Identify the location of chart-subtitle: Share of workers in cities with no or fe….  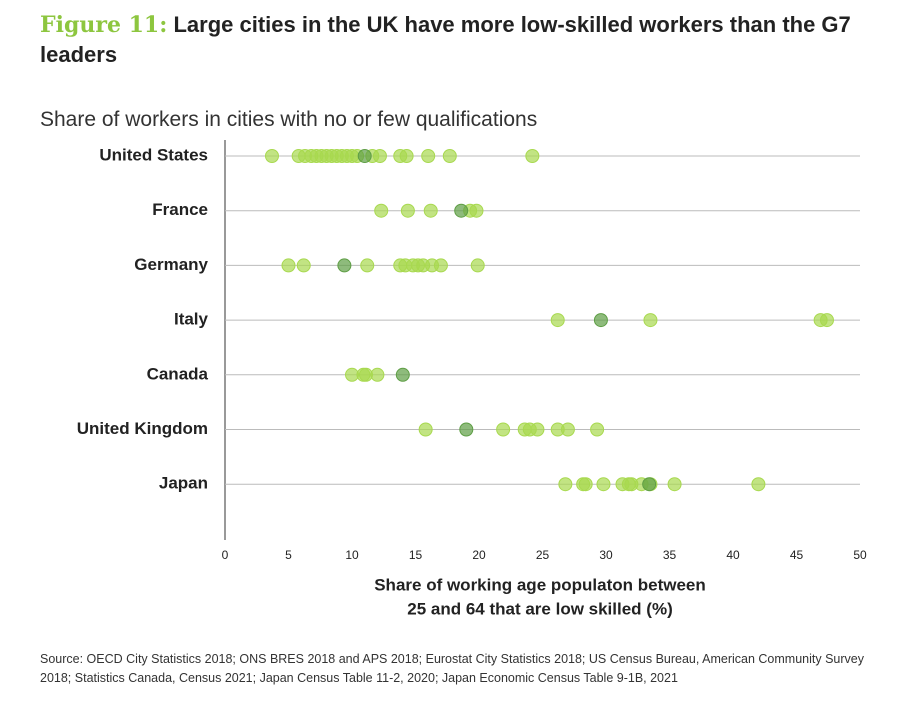
(289, 119).